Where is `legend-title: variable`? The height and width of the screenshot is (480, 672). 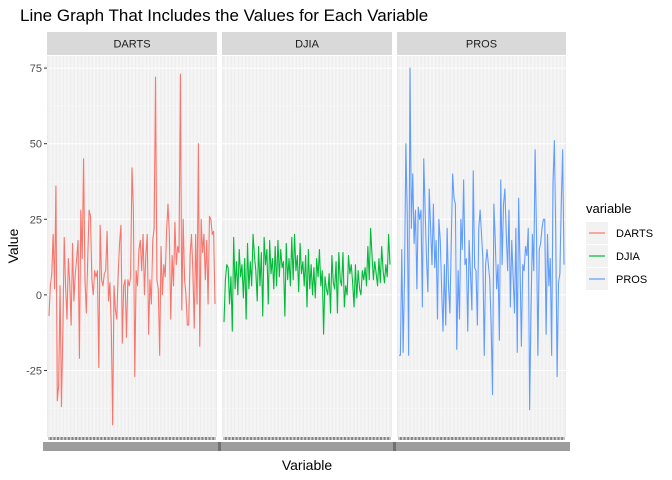
legend-title: variable is located at coordinates (609, 208).